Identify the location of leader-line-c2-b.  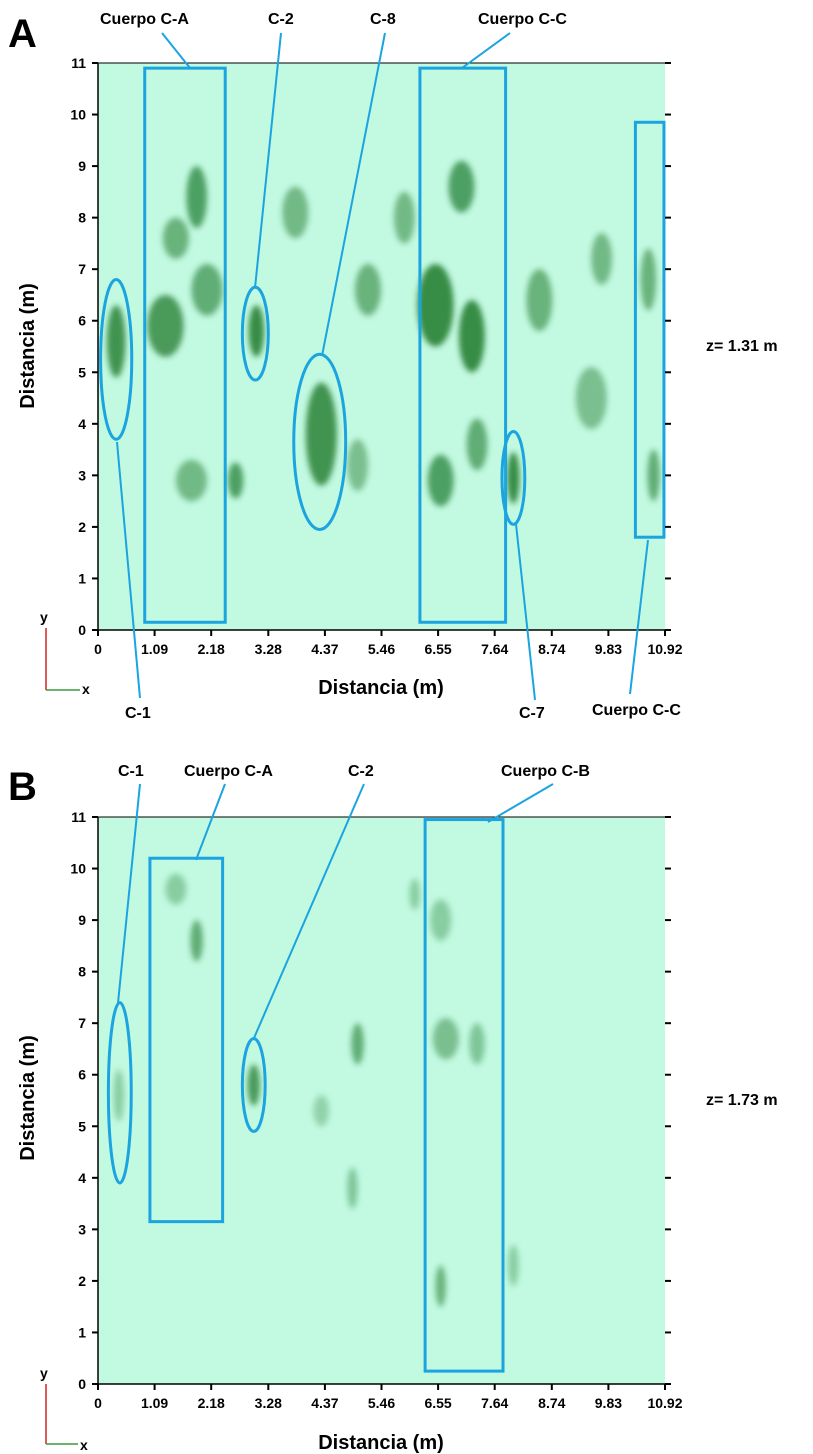
(309, 911).